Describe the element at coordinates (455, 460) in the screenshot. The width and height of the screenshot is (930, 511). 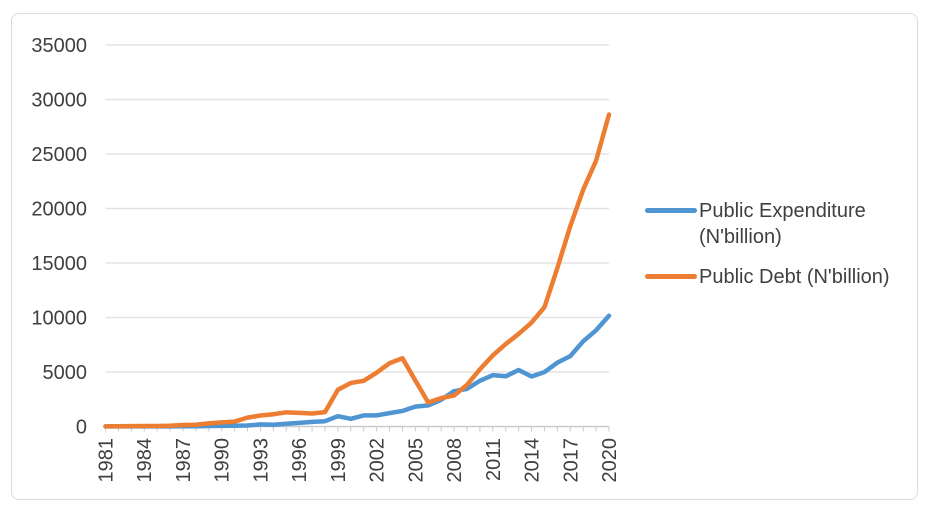
I see `x-axis-label: 2008` at that location.